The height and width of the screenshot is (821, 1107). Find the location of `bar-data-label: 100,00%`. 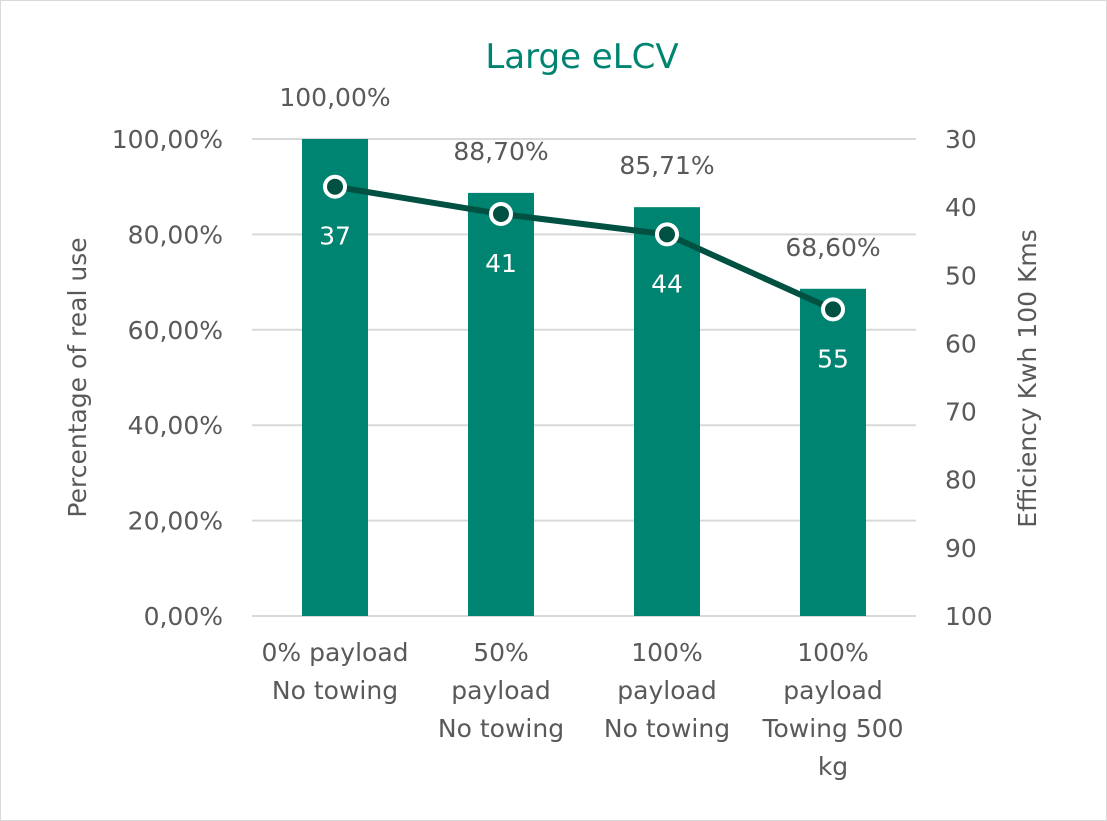

bar-data-label: 100,00% is located at coordinates (334, 97).